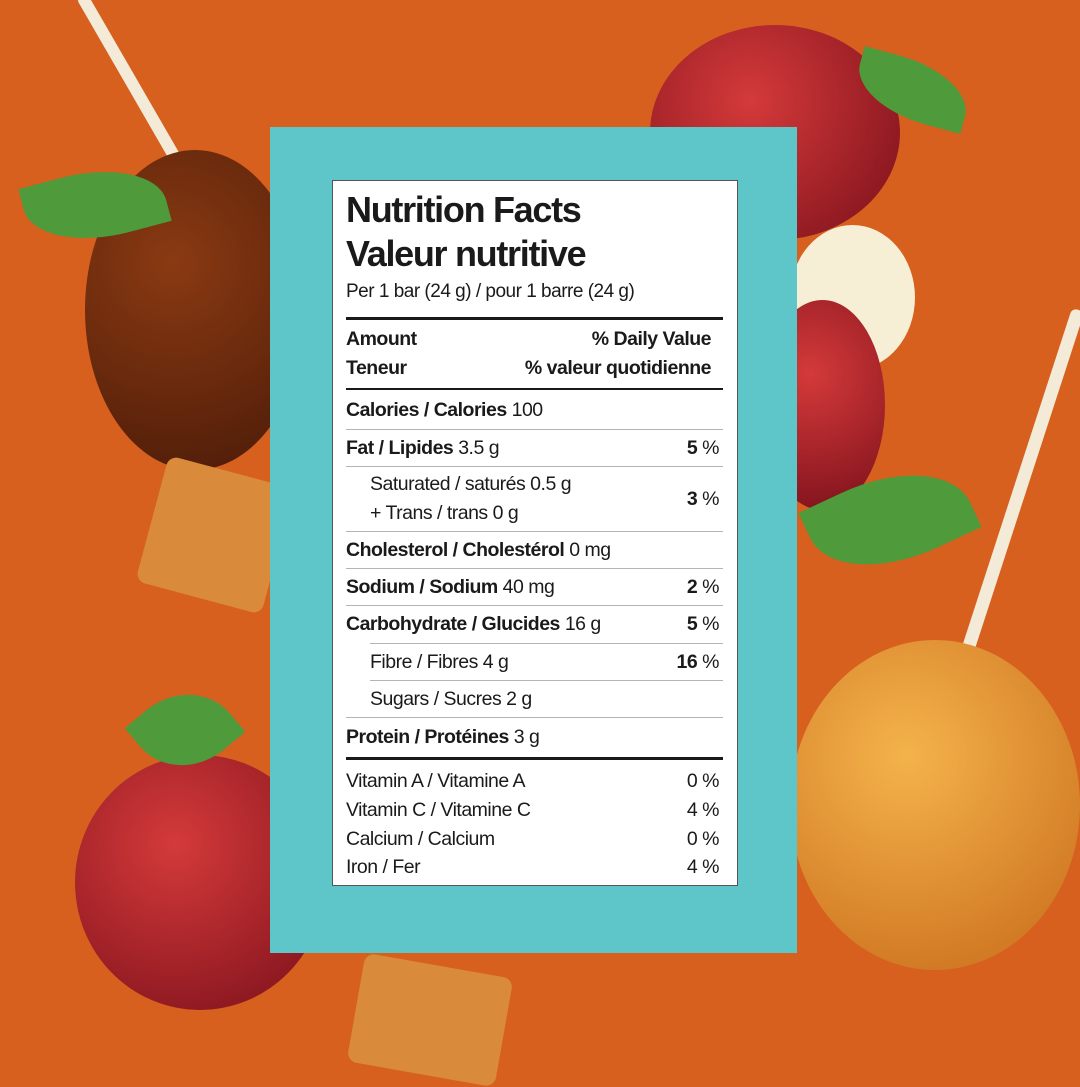 The height and width of the screenshot is (1087, 1080). What do you see at coordinates (692, 498) in the screenshot?
I see `daily-value: 3` at bounding box center [692, 498].